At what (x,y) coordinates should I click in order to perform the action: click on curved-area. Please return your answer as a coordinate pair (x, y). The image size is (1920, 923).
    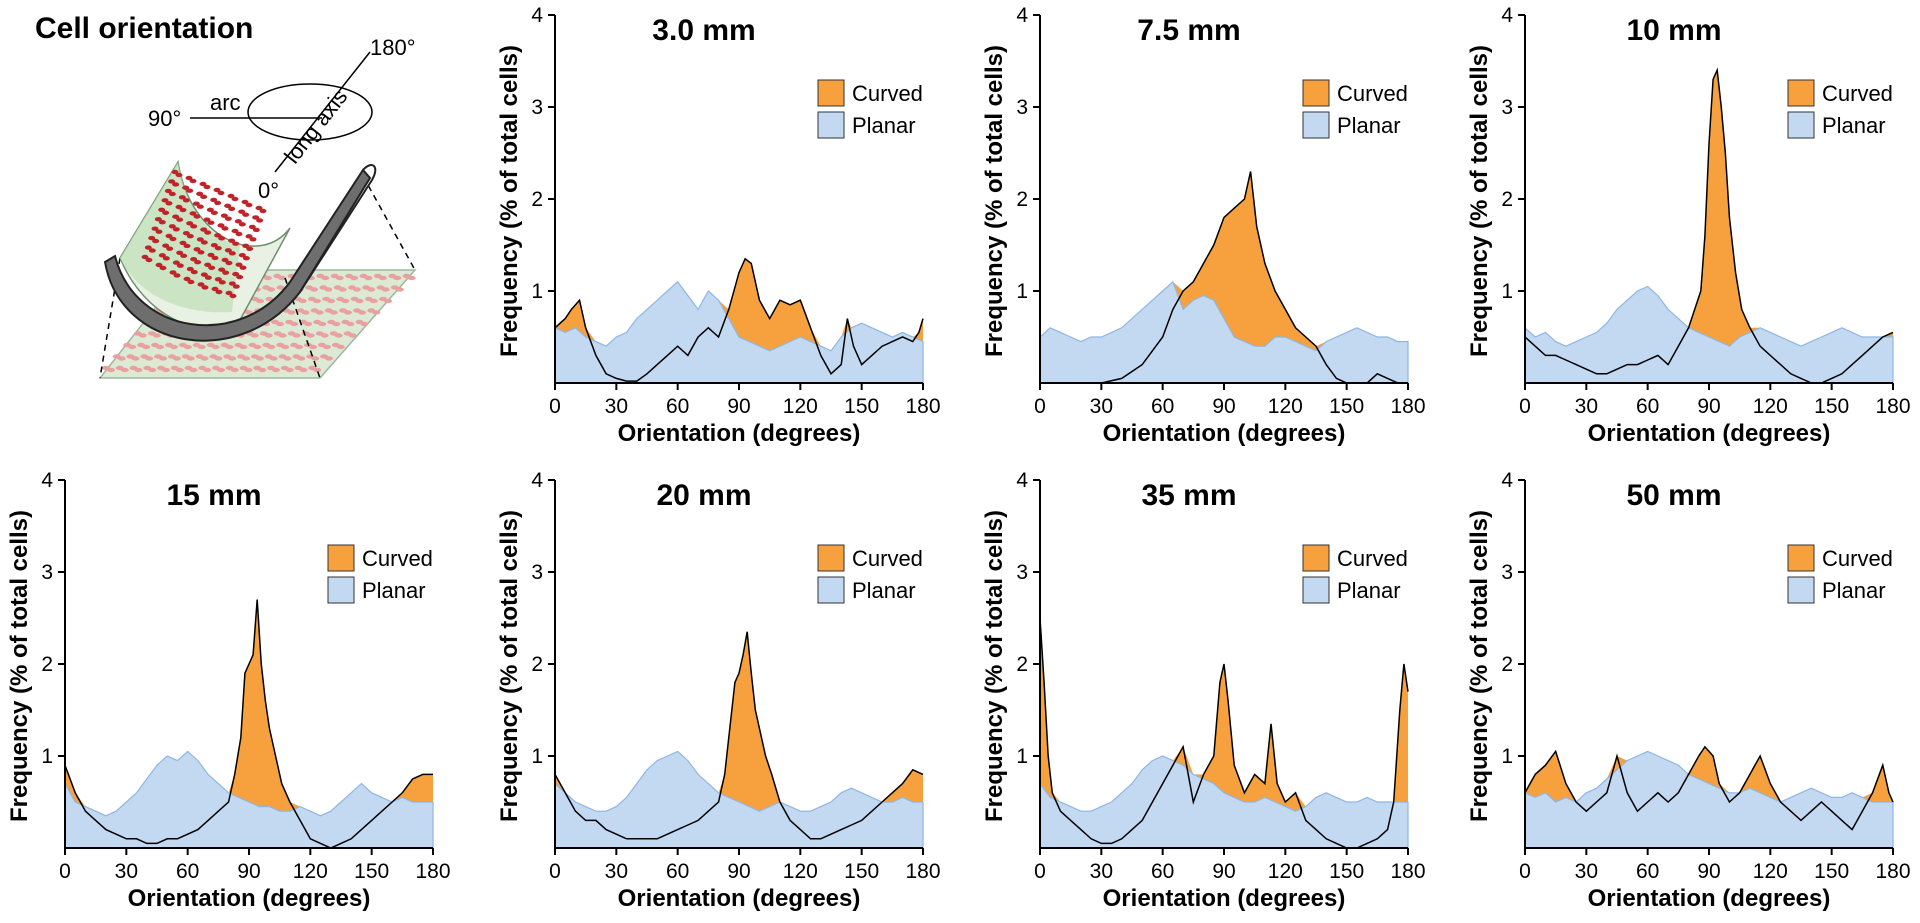
    Looking at the image, I should click on (1709, 226).